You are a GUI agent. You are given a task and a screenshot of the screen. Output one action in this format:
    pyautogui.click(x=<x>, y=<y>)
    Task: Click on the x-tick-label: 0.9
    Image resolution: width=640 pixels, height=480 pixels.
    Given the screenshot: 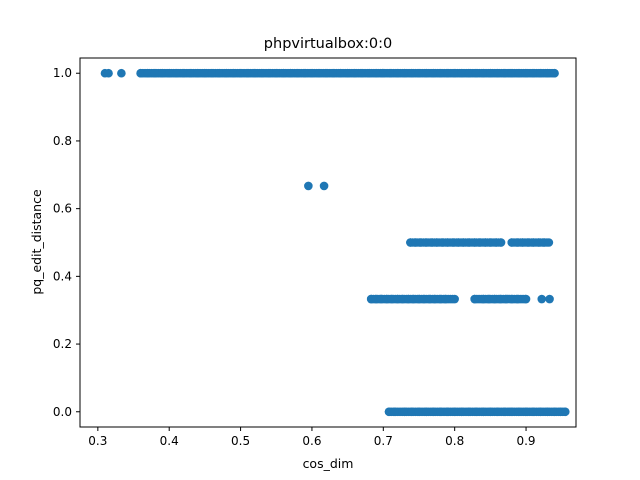 What is the action you would take?
    pyautogui.click(x=525, y=441)
    